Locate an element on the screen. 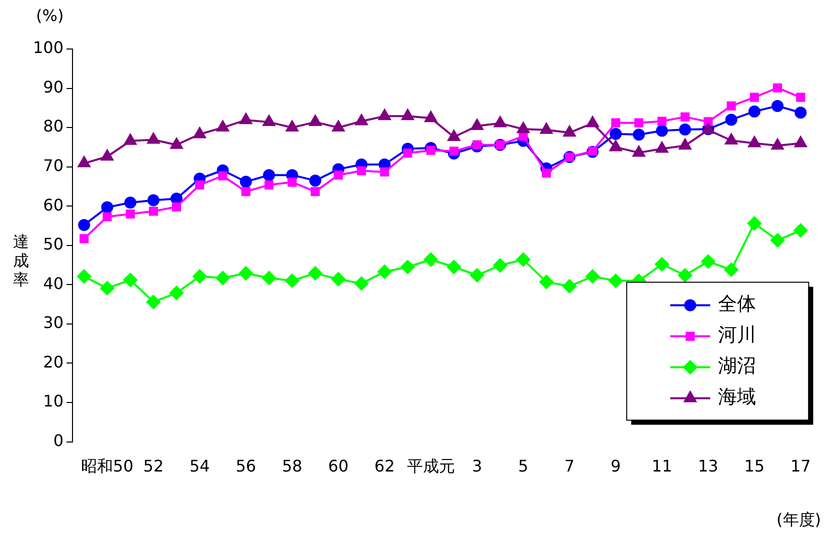  x-tick-label: 17 is located at coordinates (800, 466).